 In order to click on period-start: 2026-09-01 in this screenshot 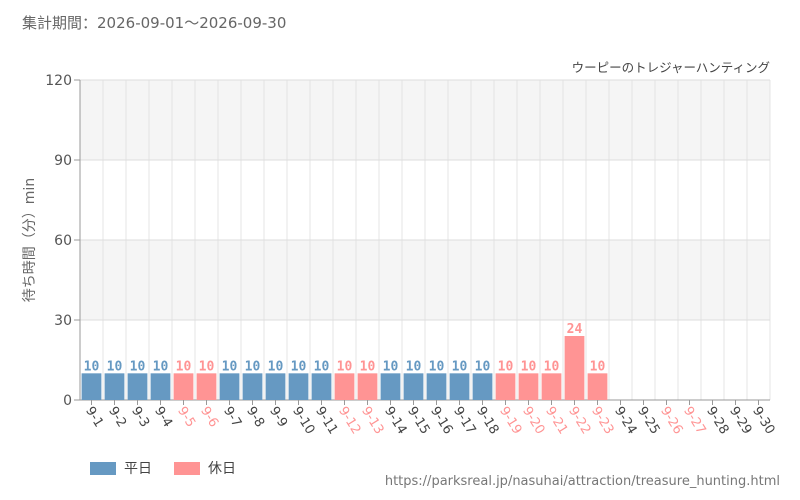, I will do `click(141, 23)`.